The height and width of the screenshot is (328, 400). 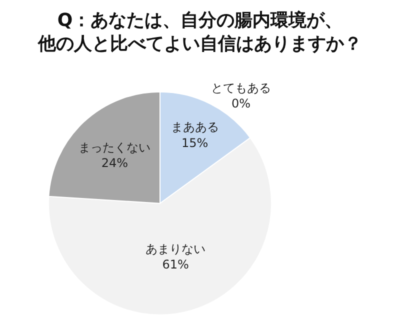 What do you see at coordinates (114, 163) in the screenshot?
I see `data-label: 24%` at bounding box center [114, 163].